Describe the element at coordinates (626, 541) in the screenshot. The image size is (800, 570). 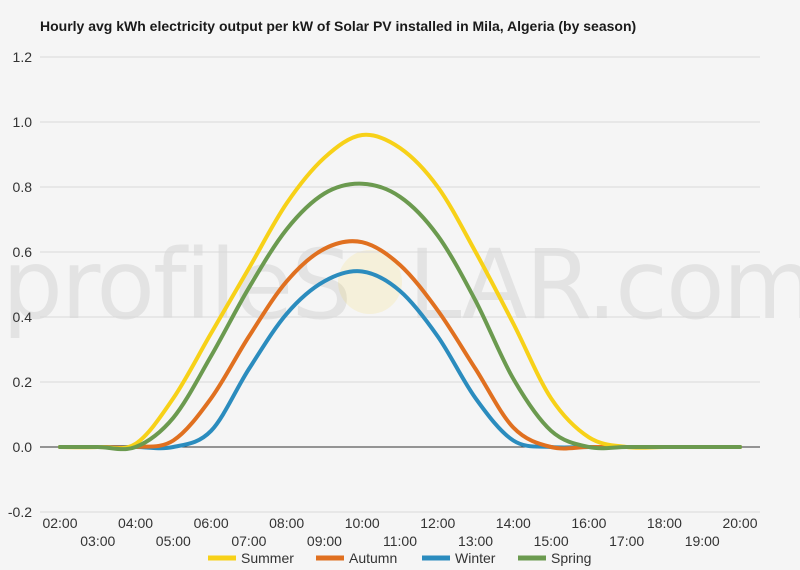
I see `x-tick-label: 17:00` at that location.